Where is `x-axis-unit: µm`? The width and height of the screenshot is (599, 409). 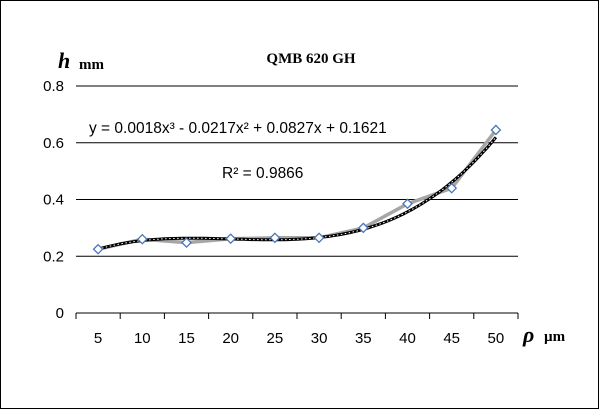
x-axis-unit: µm is located at coordinates (555, 337).